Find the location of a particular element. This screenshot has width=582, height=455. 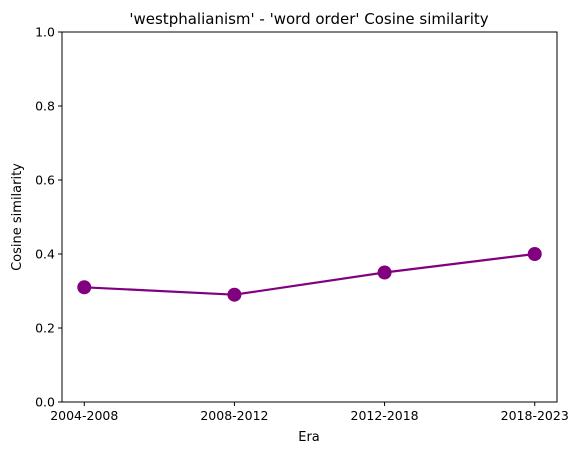

y-tick-label: 0.0 is located at coordinates (45, 402).